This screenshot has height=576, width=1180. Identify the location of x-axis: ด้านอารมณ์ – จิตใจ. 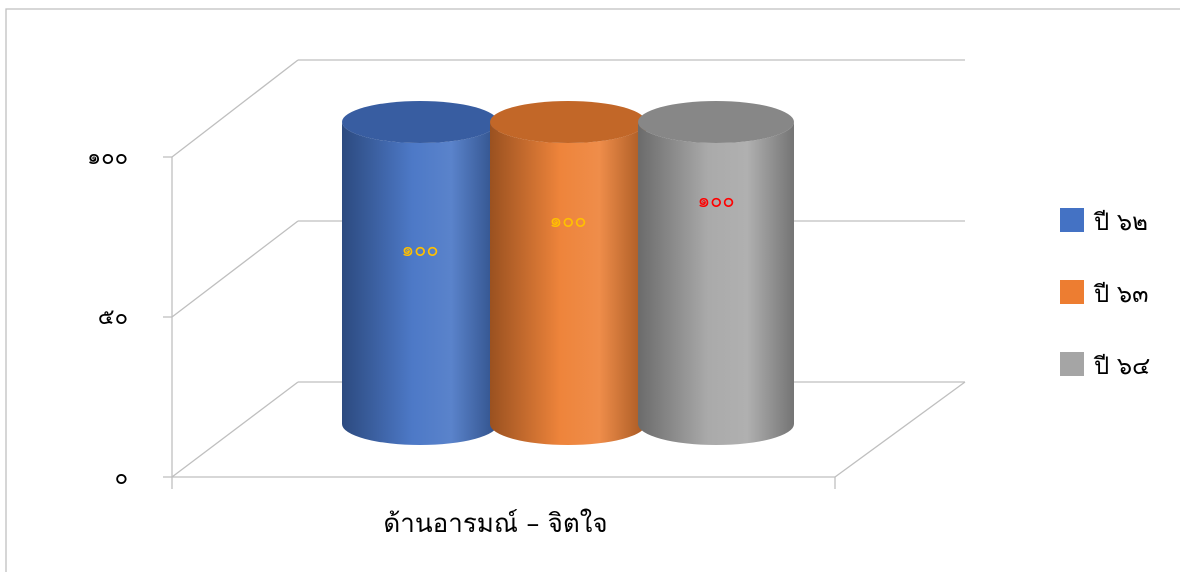
(503, 508).